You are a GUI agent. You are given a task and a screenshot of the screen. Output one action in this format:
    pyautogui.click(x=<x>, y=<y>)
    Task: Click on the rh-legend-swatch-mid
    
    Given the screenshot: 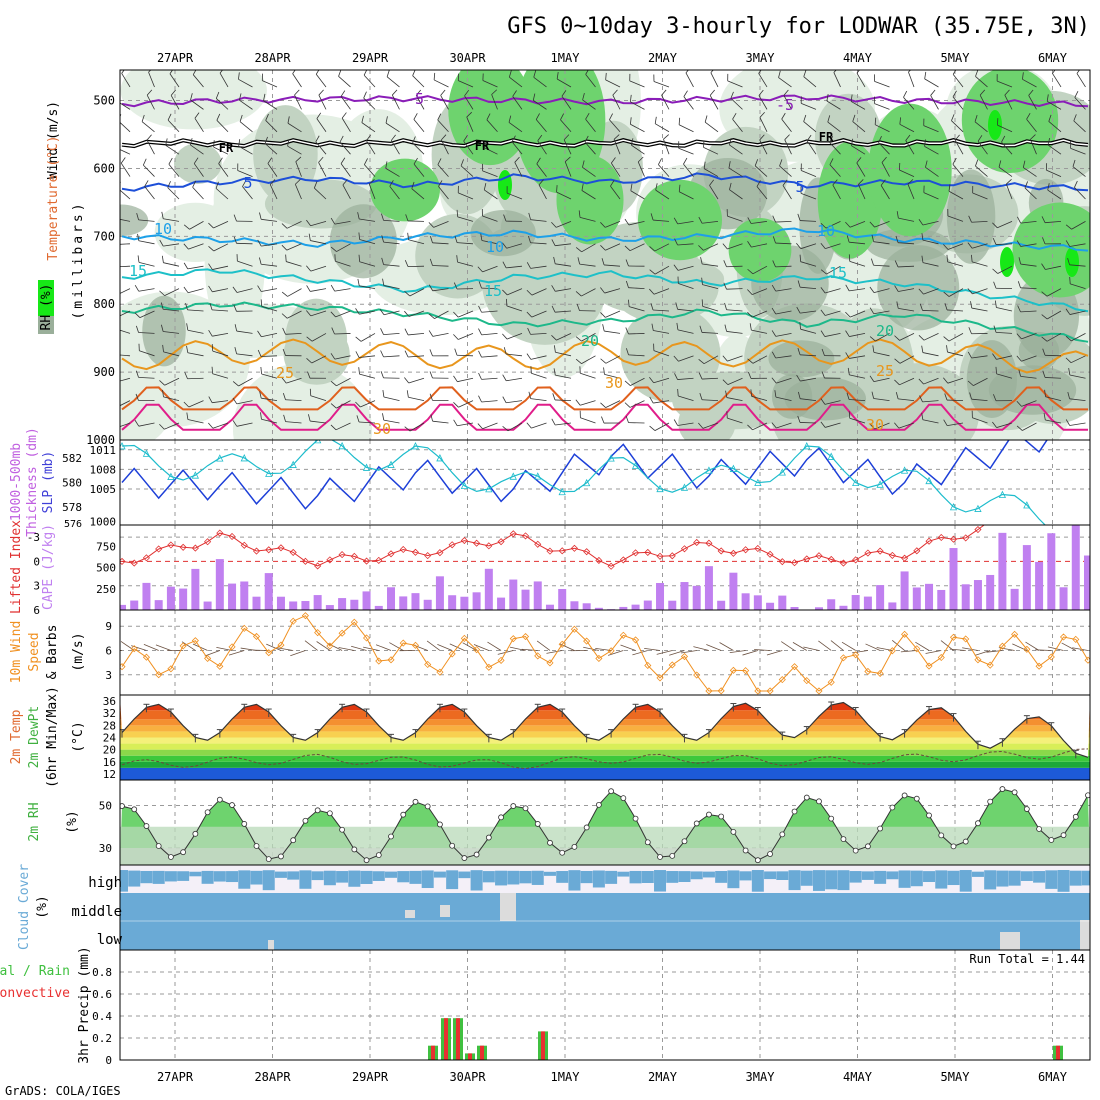 What is the action you would take?
    pyautogui.click(x=46, y=325)
    